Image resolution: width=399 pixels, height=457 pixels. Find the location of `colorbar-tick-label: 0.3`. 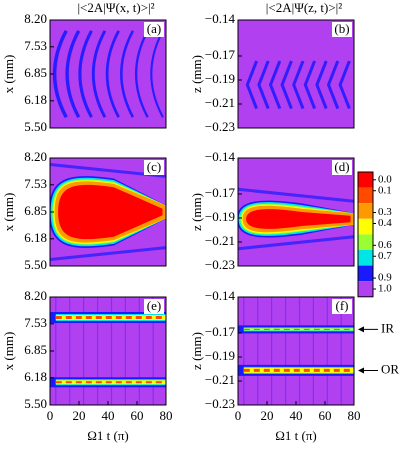

colorbar-tick-label: 0.3 is located at coordinates (385, 212).